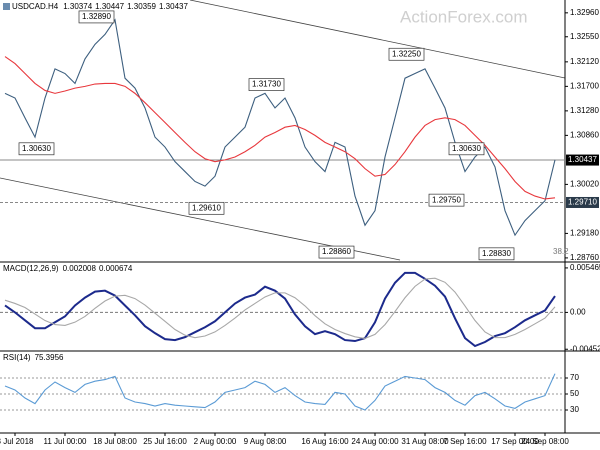 This screenshot has width=600, height=450. Describe the element at coordinates (584, 134) in the screenshot. I see `y-tick-label: 1.30860` at that location.